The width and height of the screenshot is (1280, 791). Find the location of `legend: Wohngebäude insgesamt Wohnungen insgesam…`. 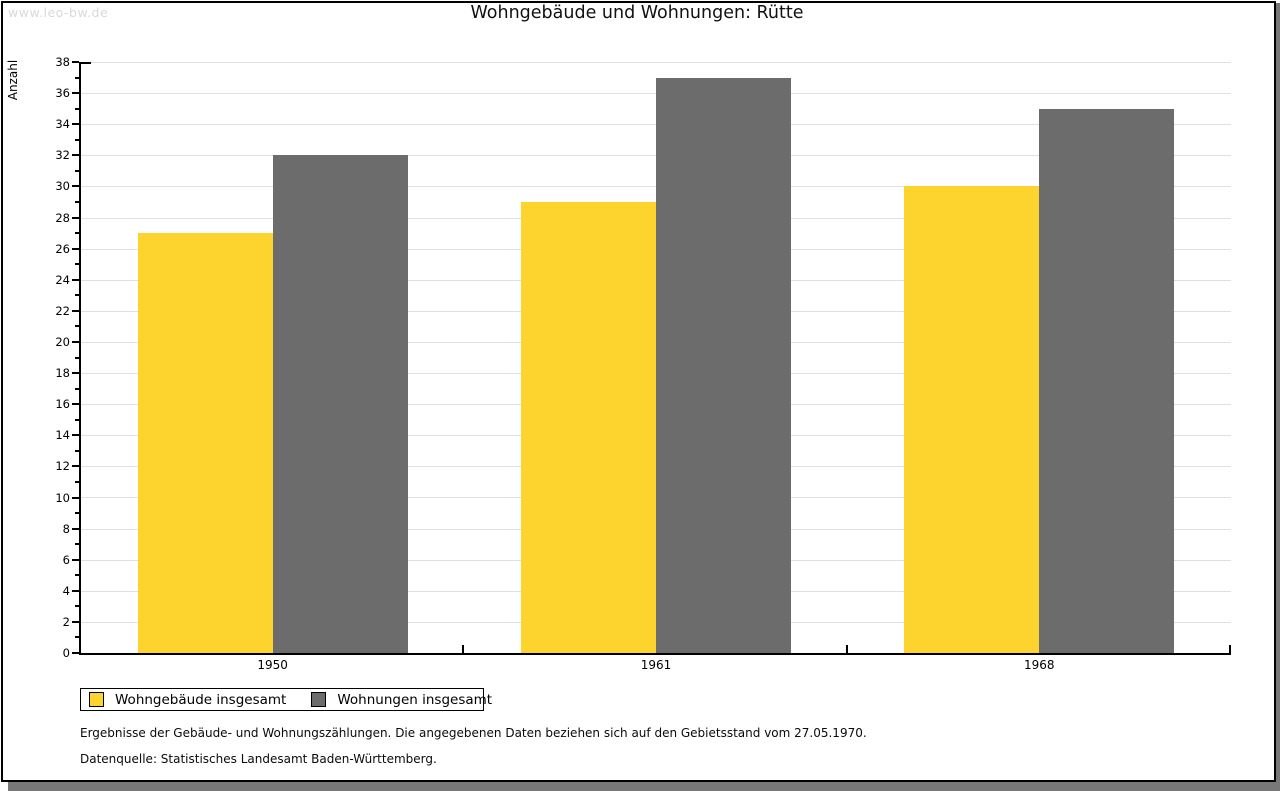

legend: Wohngebäude insgesamt Wohnungen insgesam… is located at coordinates (286, 699).